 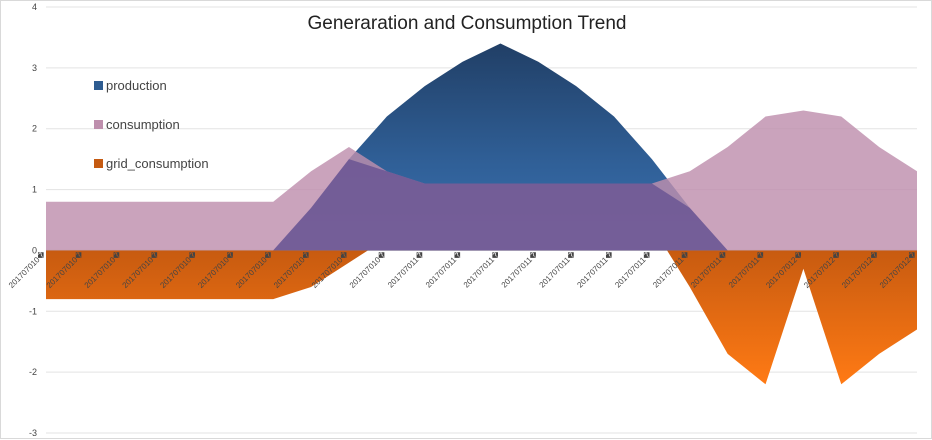 I want to click on chart-title: Generaration and Consumption Trend, so click(x=467, y=23).